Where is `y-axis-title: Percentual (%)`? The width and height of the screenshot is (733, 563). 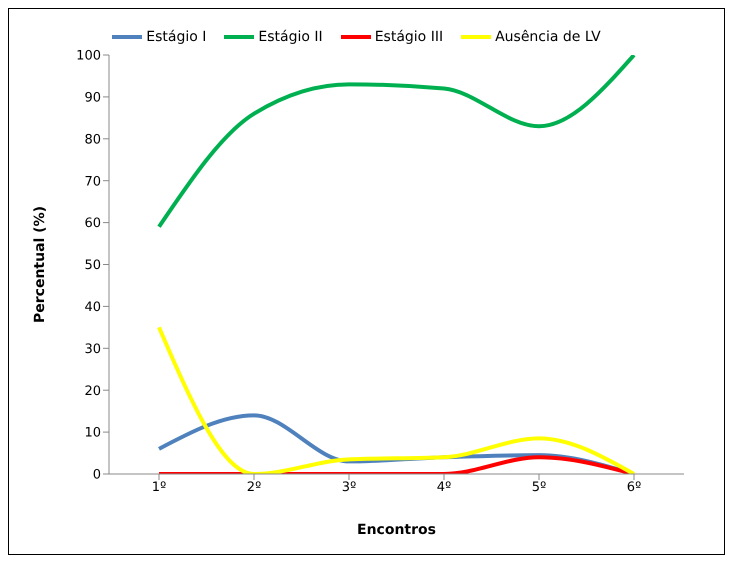
y-axis-title: Percentual (%) is located at coordinates (40, 265).